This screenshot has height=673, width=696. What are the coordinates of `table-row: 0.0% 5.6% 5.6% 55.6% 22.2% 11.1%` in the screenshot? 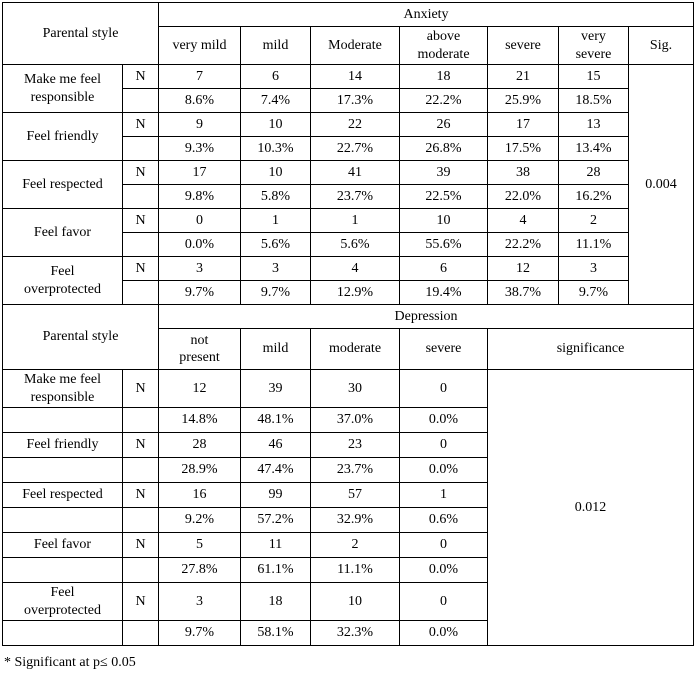 It's located at (348, 244).